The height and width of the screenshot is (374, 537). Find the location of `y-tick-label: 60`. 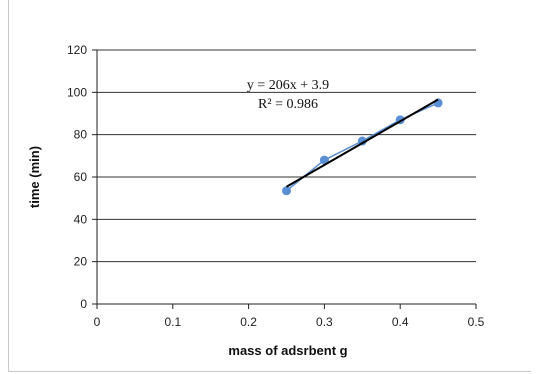

y-tick-label: 60 is located at coordinates (81, 177).